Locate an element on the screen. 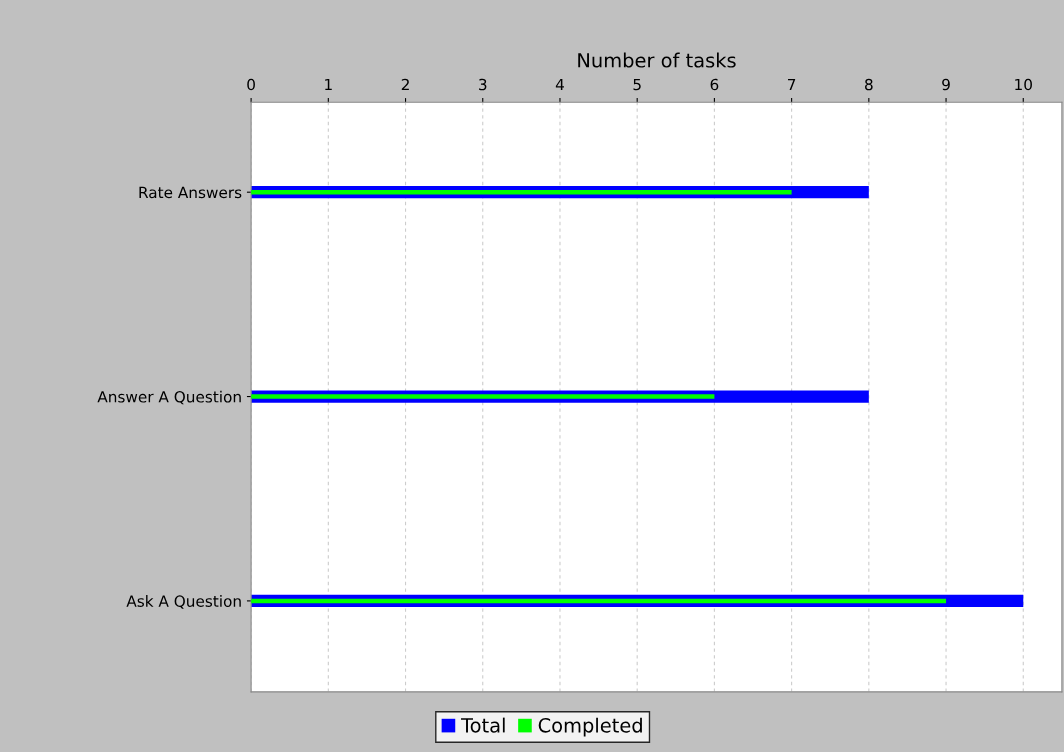 This screenshot has width=1064, height=752. x-tick-label: 5 is located at coordinates (637, 84).